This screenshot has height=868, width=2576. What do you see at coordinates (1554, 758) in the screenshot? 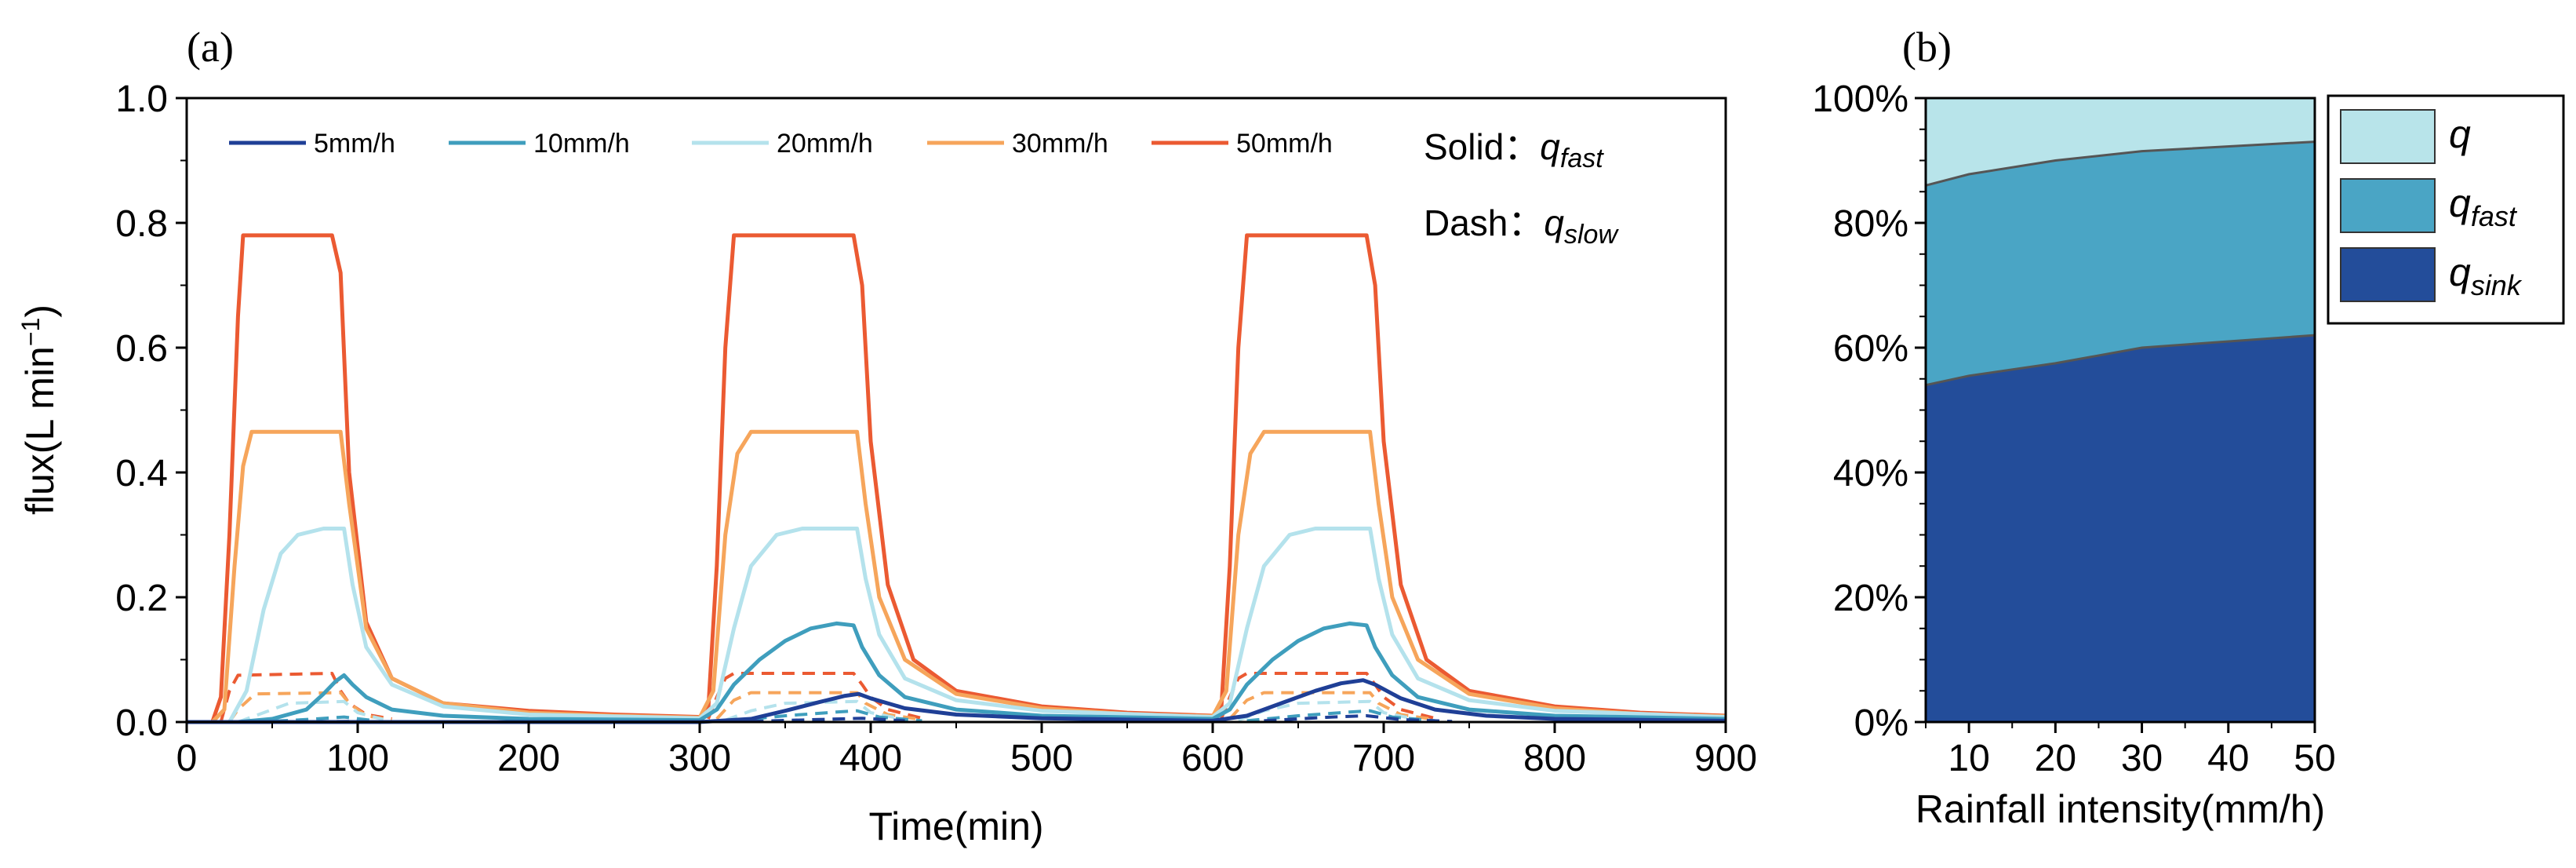
I see `x-tick-label: 800` at bounding box center [1554, 758].